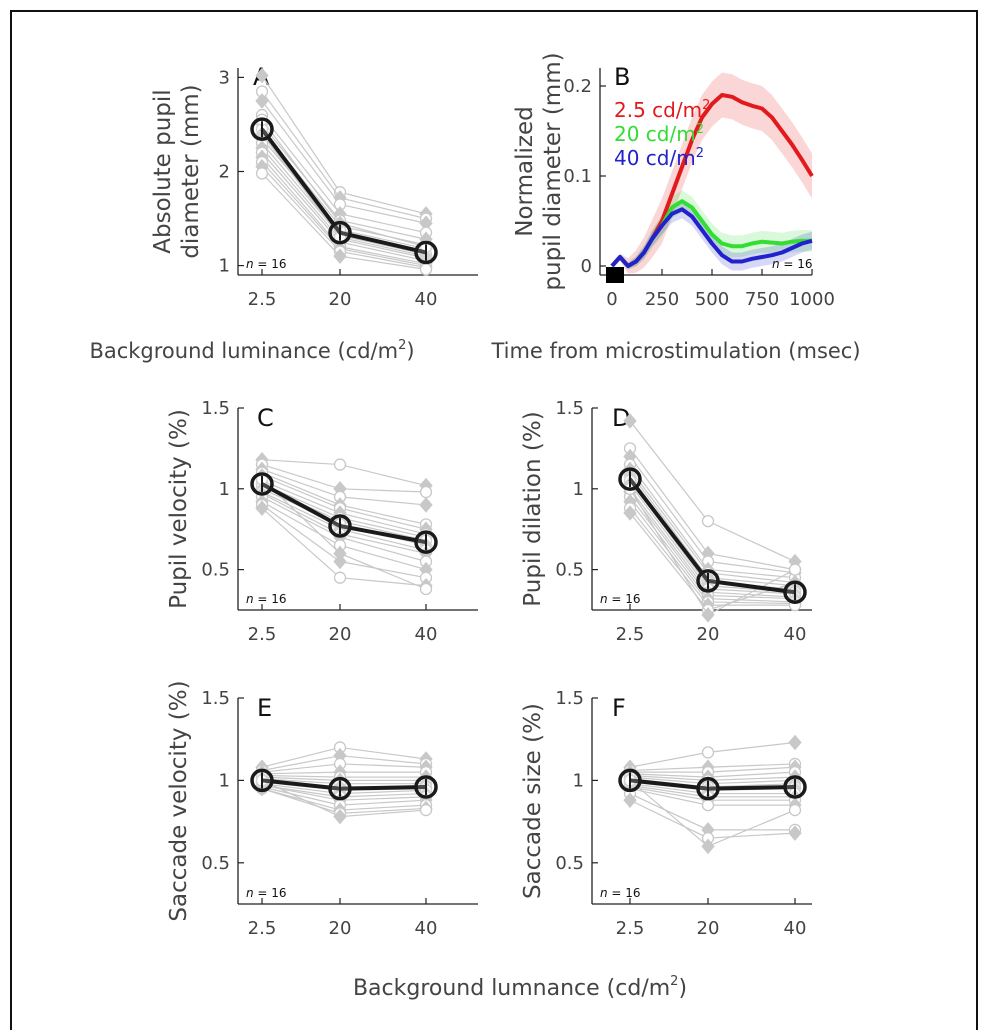 This screenshot has height=1030, width=990. I want to click on panel-letter: D, so click(621, 418).